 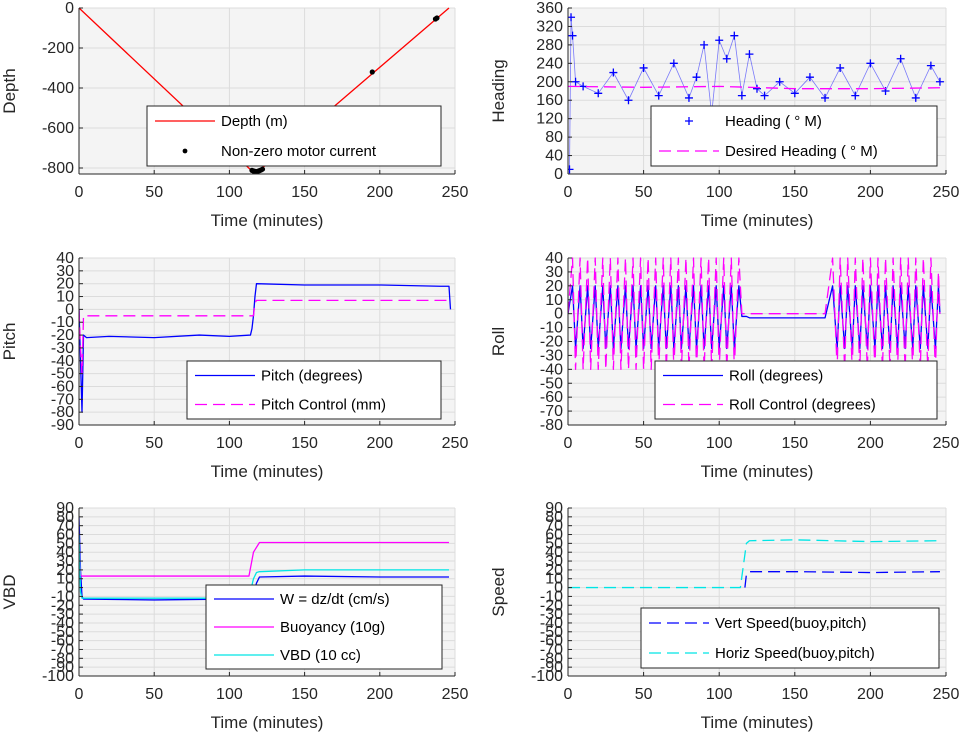 I want to click on y-tick-label: -100, so click(x=547, y=676).